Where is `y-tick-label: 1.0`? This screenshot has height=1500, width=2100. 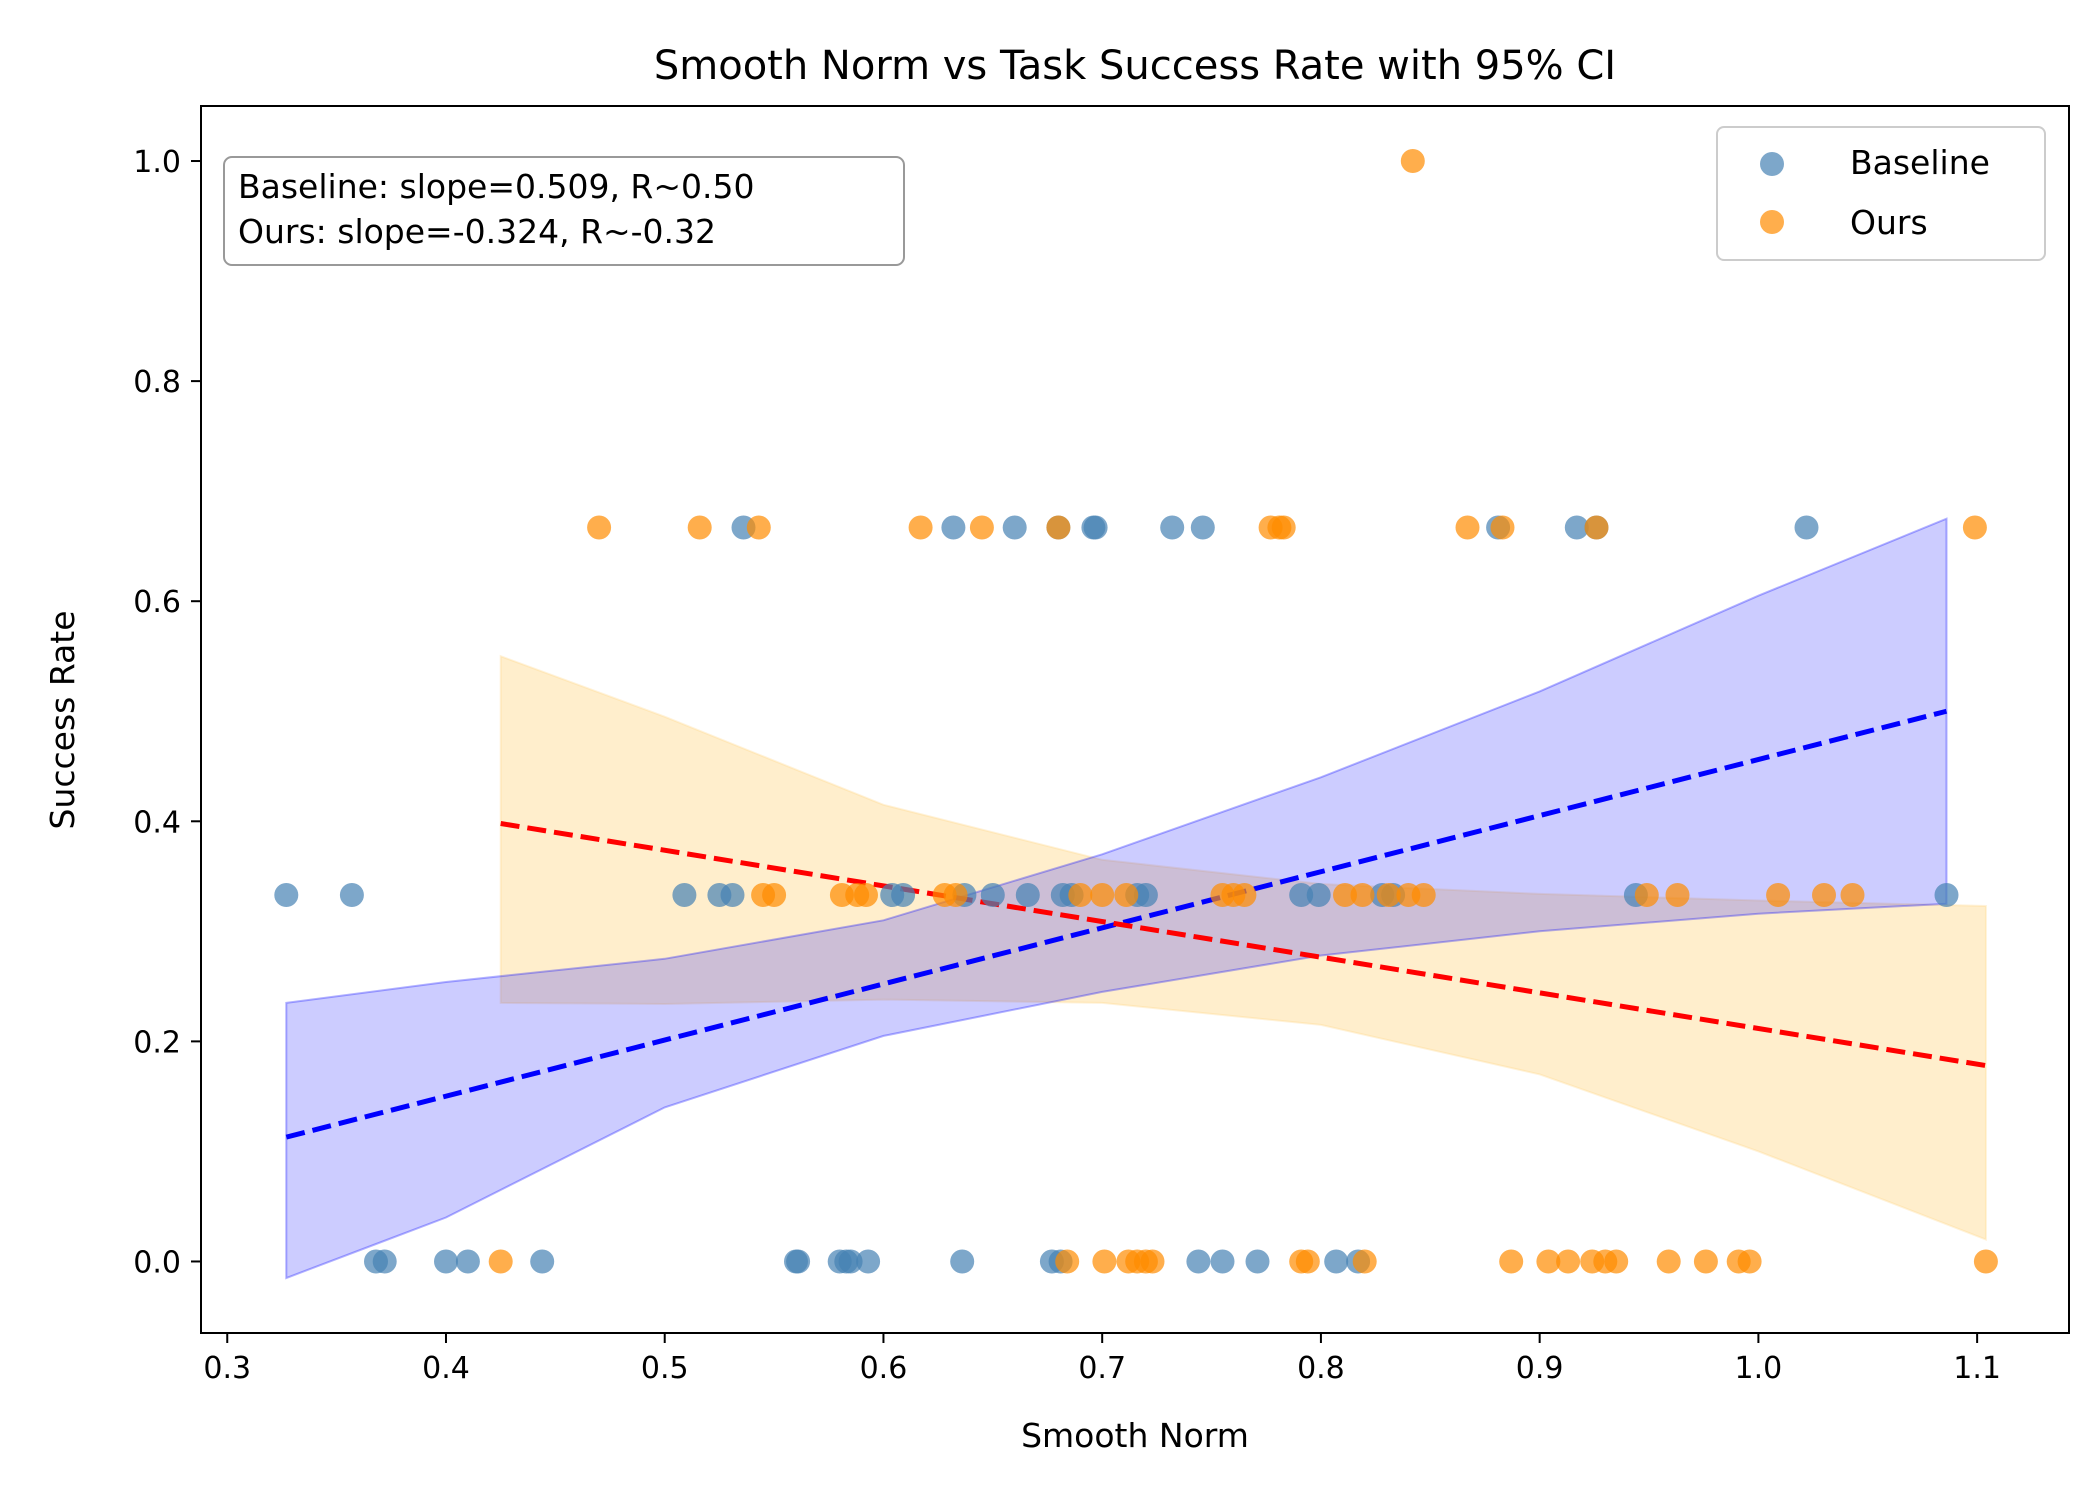
y-tick-label: 1.0 is located at coordinates (157, 162).